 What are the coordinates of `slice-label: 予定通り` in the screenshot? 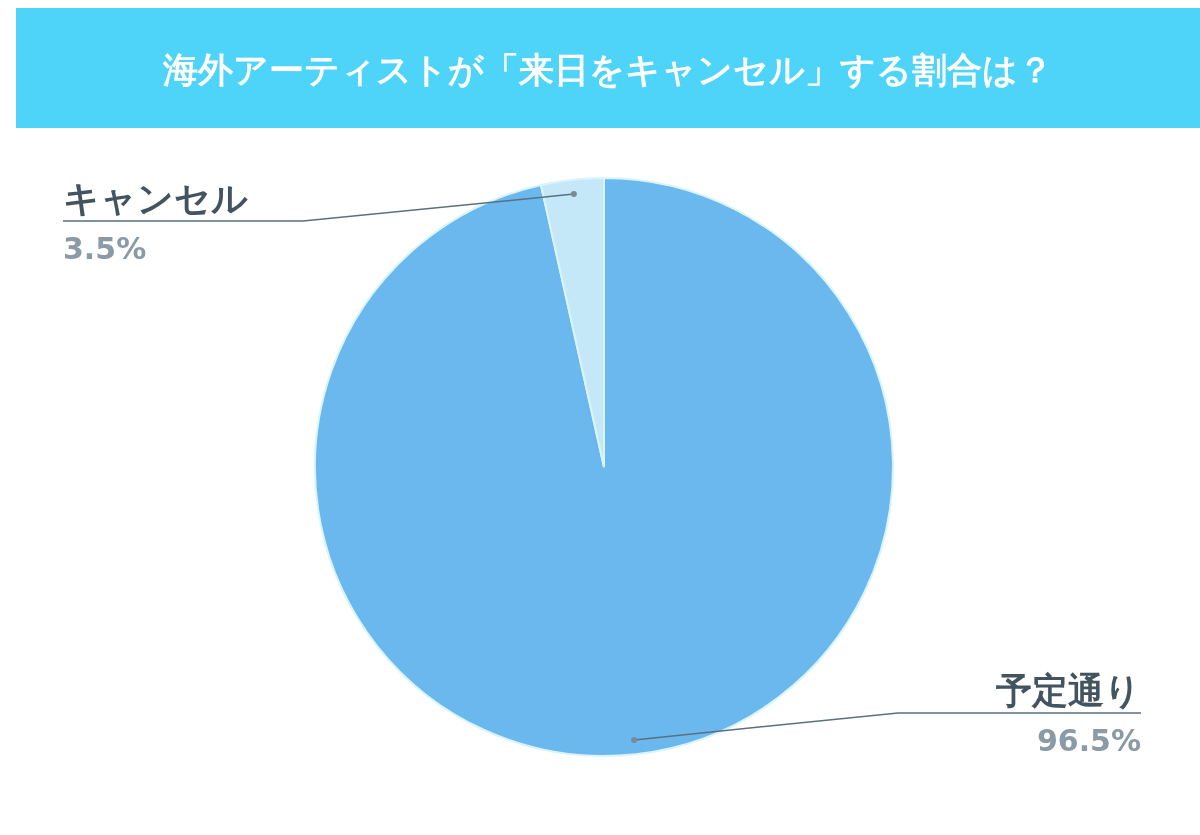 It's located at (1068, 690).